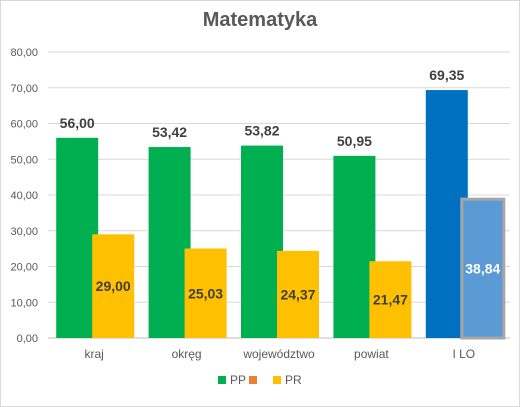 The height and width of the screenshot is (407, 520). Describe the element at coordinates (278, 354) in the screenshot. I see `x-category-label: województwo` at that location.